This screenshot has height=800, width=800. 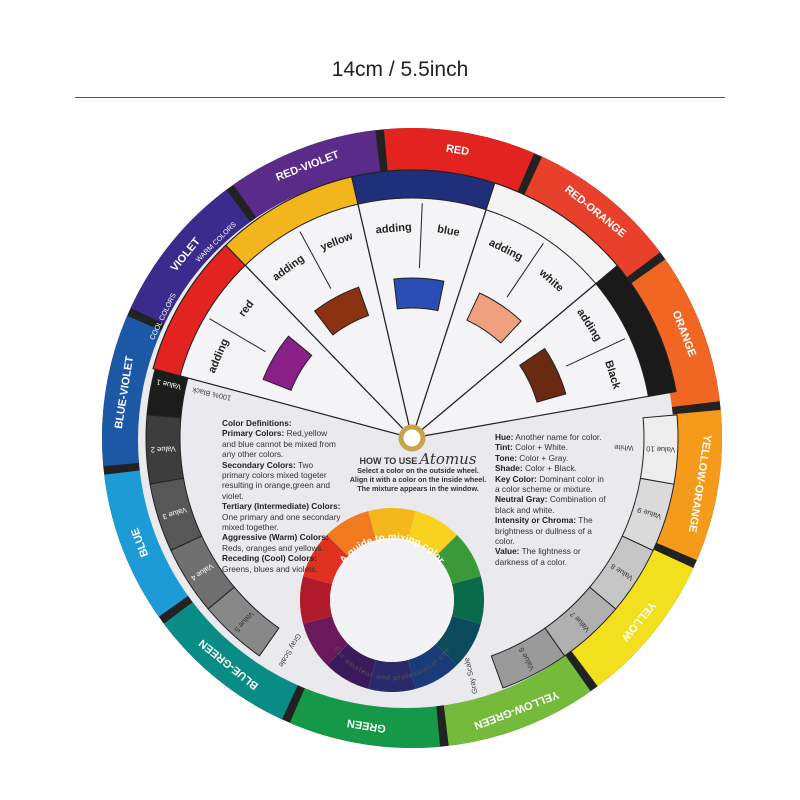 I want to click on definition-item: Shade: Color + Black., so click(x=551, y=468).